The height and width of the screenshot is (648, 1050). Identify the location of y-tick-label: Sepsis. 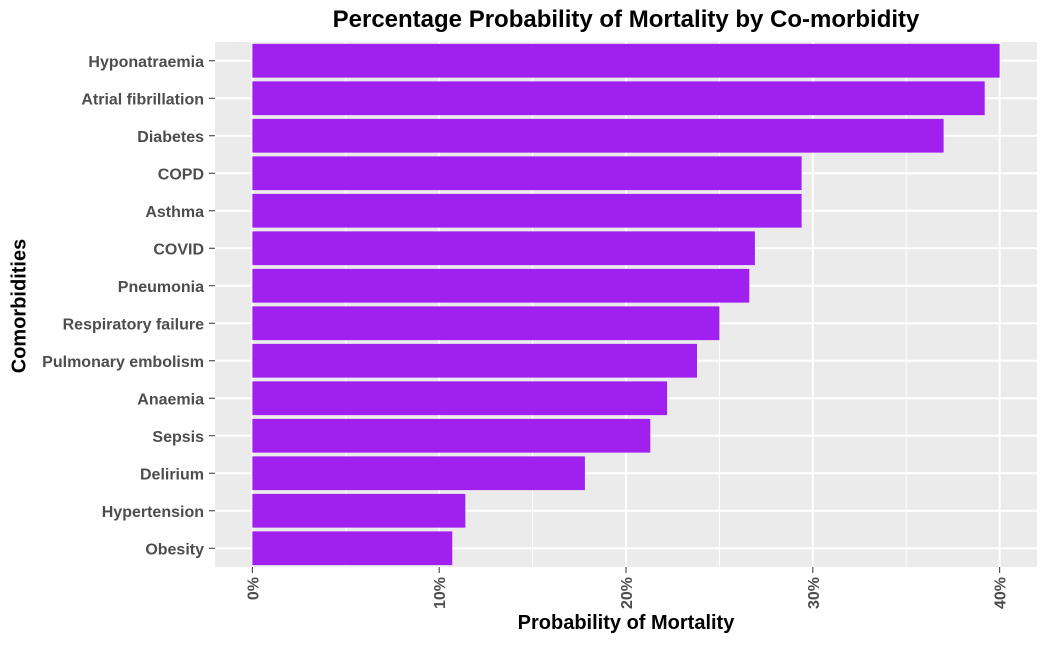
(178, 437).